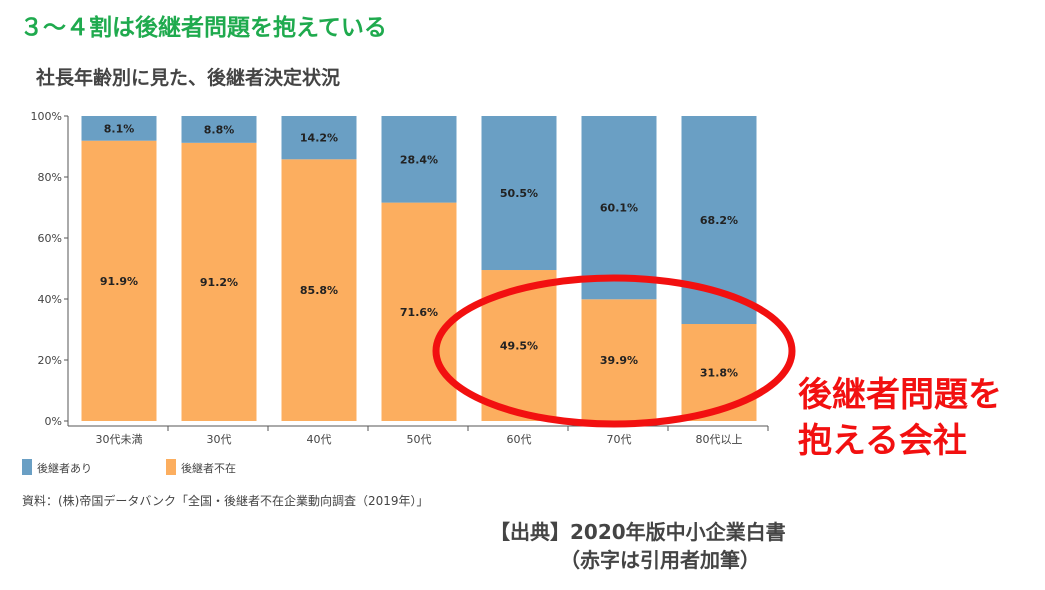 The height and width of the screenshot is (590, 1045). Describe the element at coordinates (918, 418) in the screenshot. I see `annotation-text: 後継者問題を 抱える会社` at that location.